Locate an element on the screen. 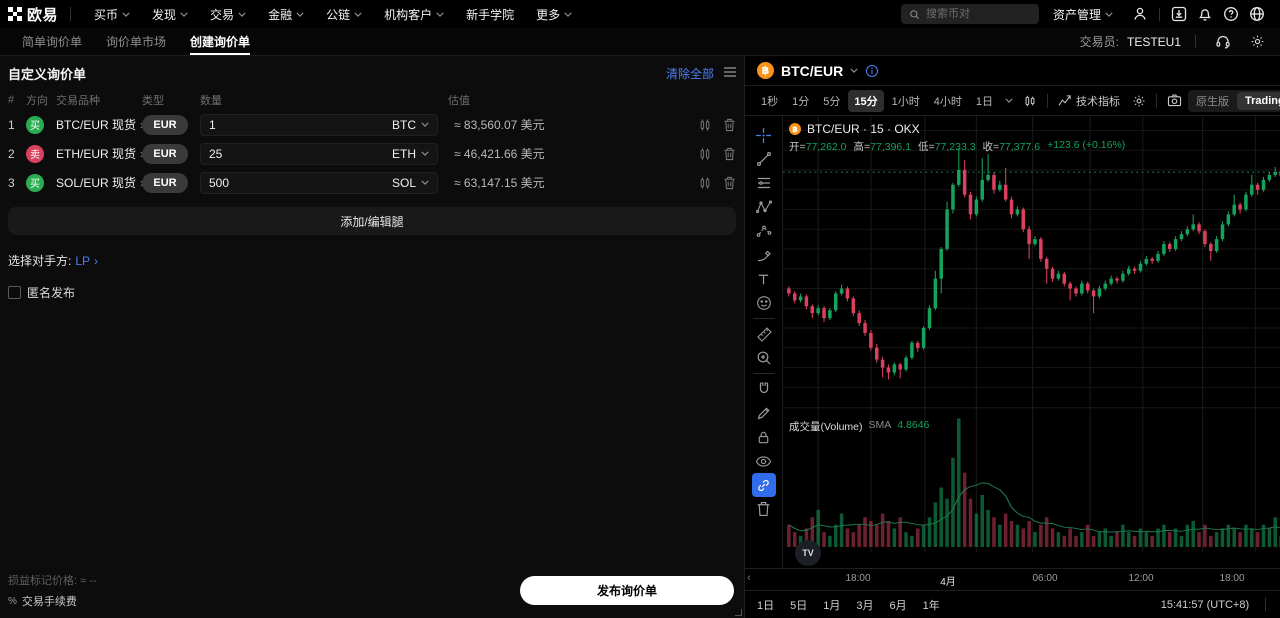  pair-selector: BTC/EUR 现货› is located at coordinates (100, 124).